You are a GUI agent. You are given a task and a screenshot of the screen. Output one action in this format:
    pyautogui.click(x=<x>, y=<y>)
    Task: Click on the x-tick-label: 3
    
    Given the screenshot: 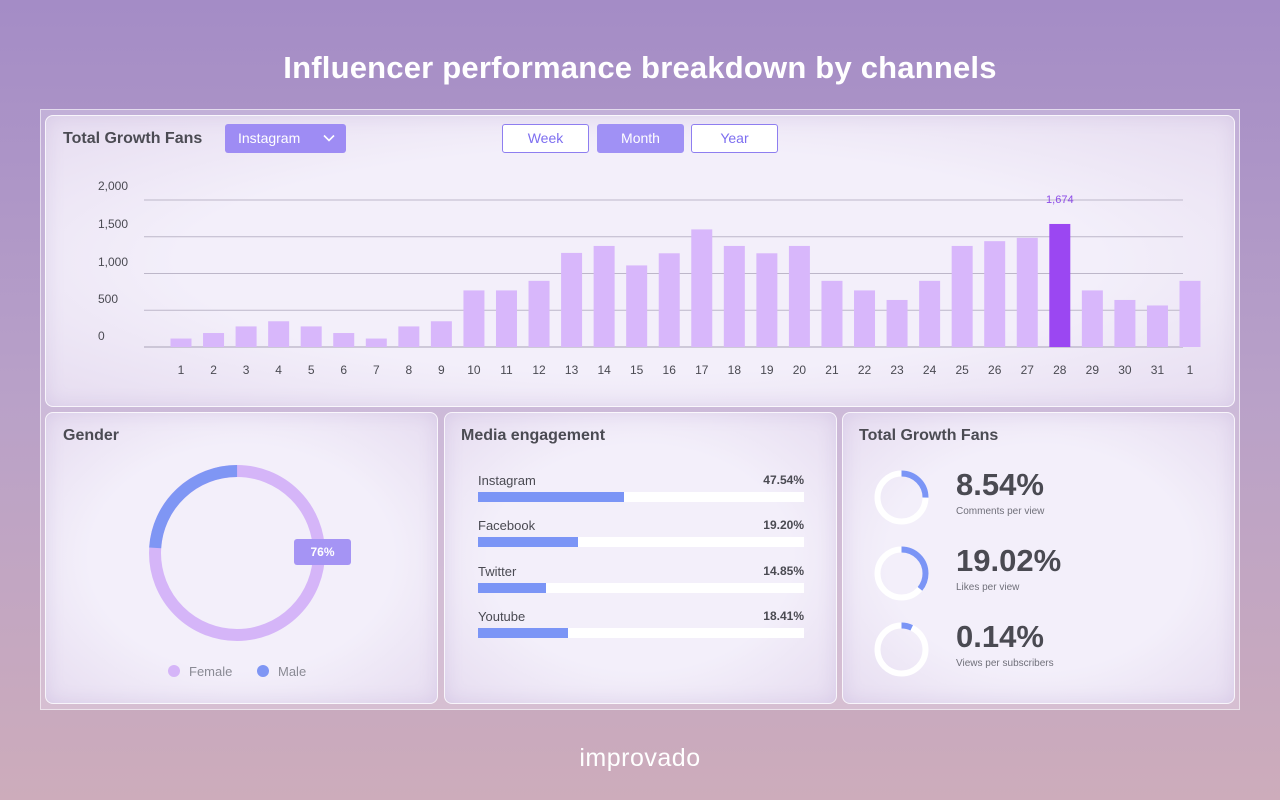 What is the action you would take?
    pyautogui.click(x=246, y=370)
    